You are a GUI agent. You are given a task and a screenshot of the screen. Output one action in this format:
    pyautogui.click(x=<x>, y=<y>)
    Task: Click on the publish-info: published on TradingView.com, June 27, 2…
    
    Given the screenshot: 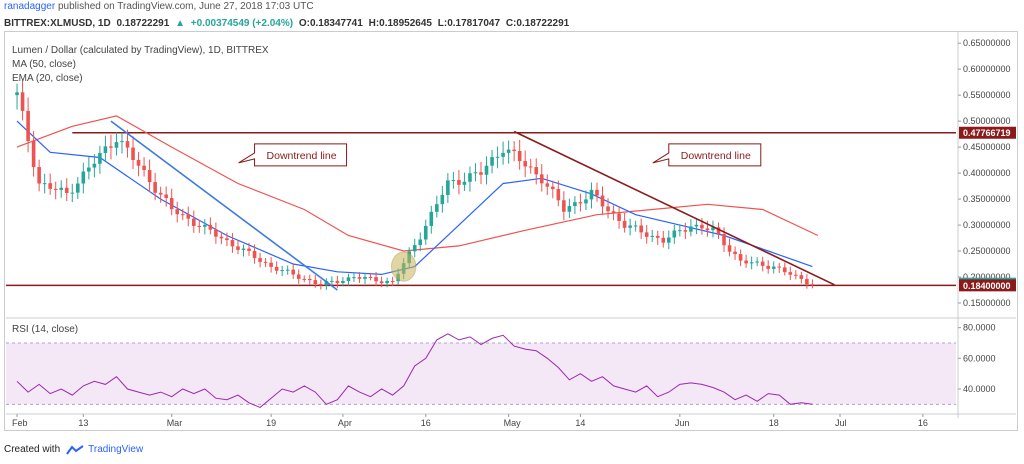 What is the action you would take?
    pyautogui.click(x=186, y=6)
    